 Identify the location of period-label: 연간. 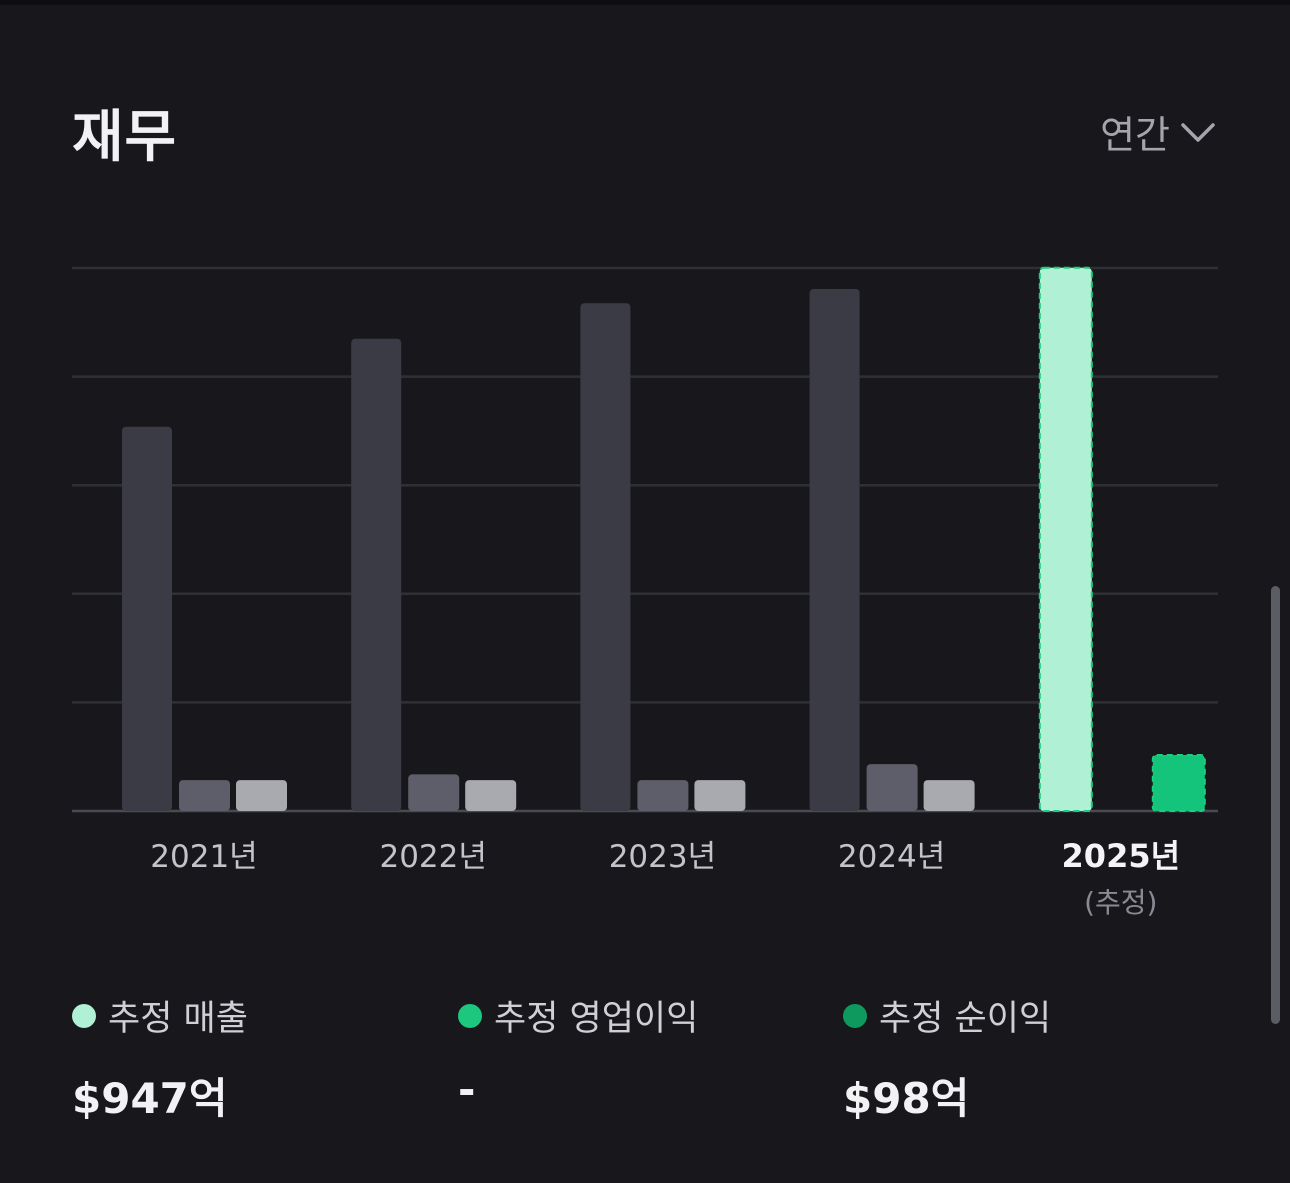
(1135, 135).